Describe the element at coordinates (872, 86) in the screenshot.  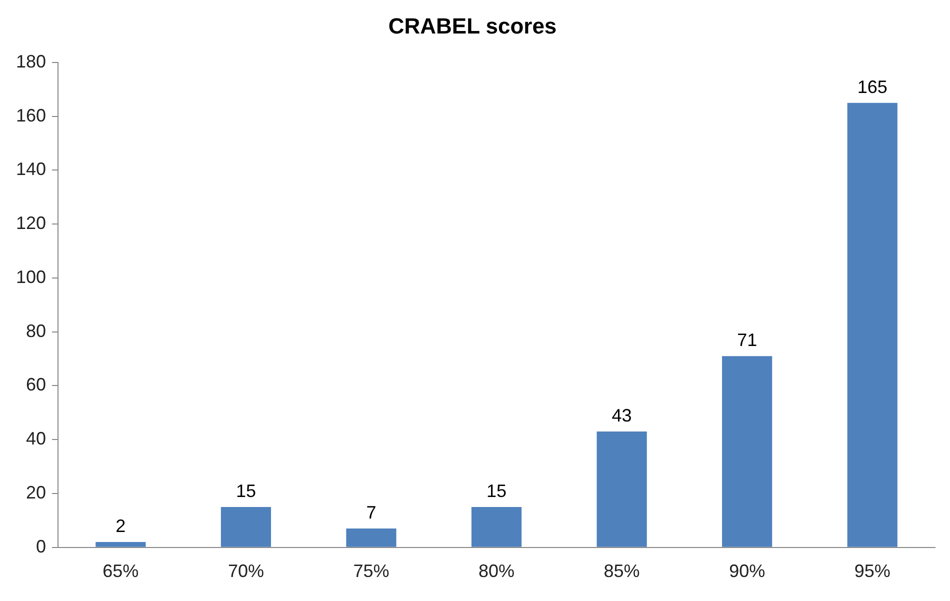
I see `data-label: 165` at that location.